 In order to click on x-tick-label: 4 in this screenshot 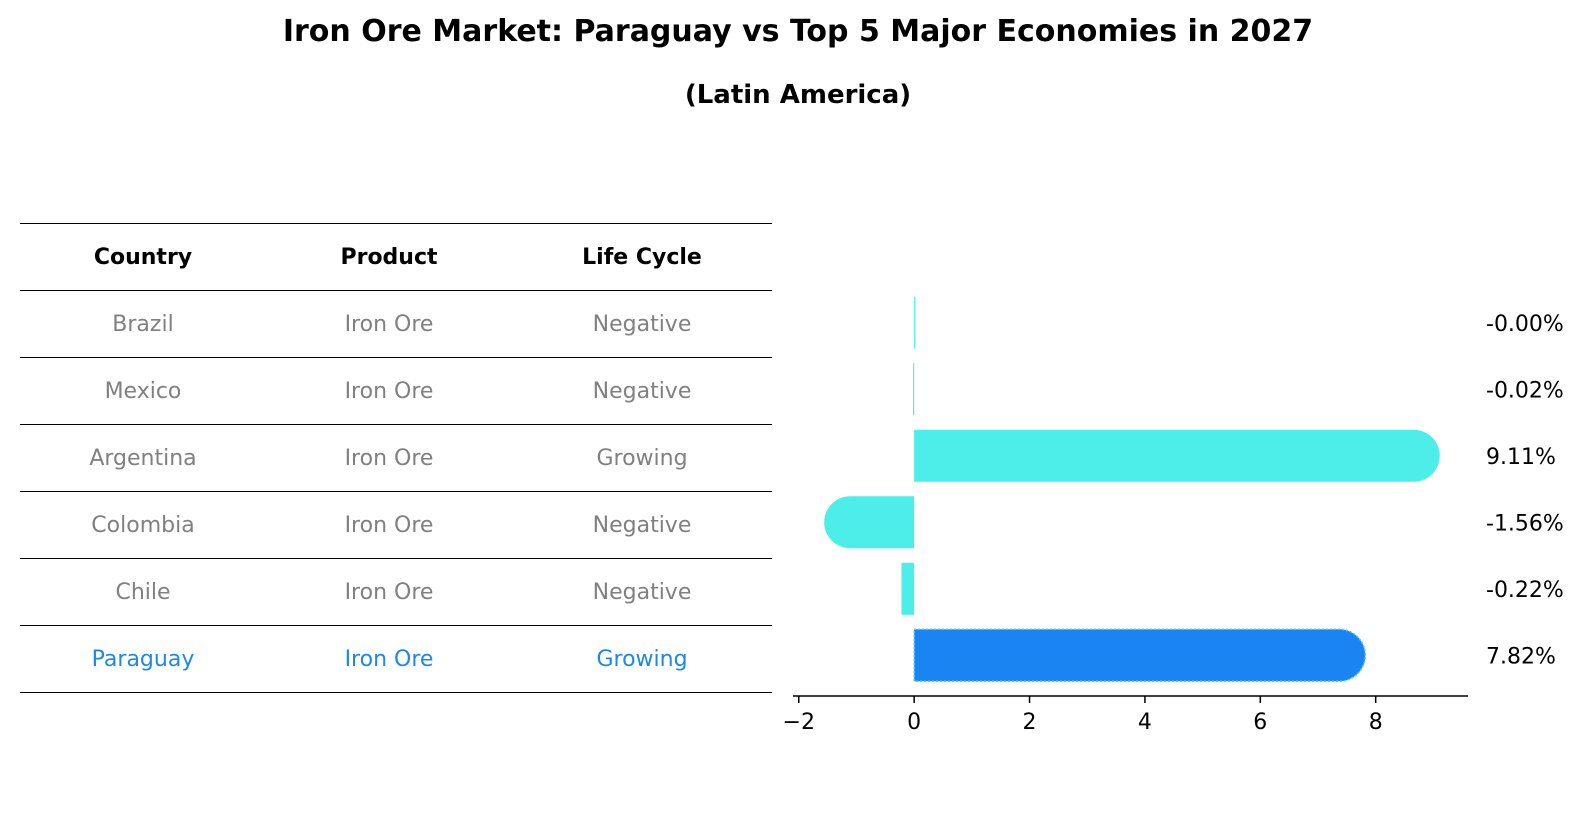, I will do `click(1145, 722)`.